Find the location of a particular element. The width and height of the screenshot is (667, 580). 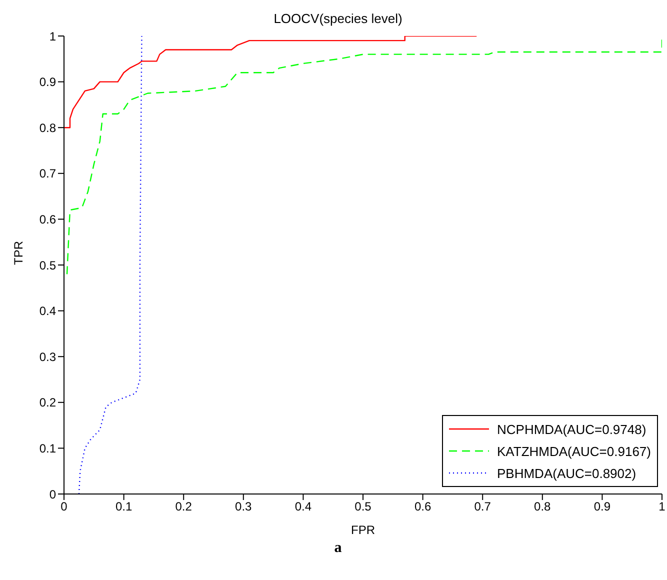

y-tick-label: 0 is located at coordinates (52, 494).